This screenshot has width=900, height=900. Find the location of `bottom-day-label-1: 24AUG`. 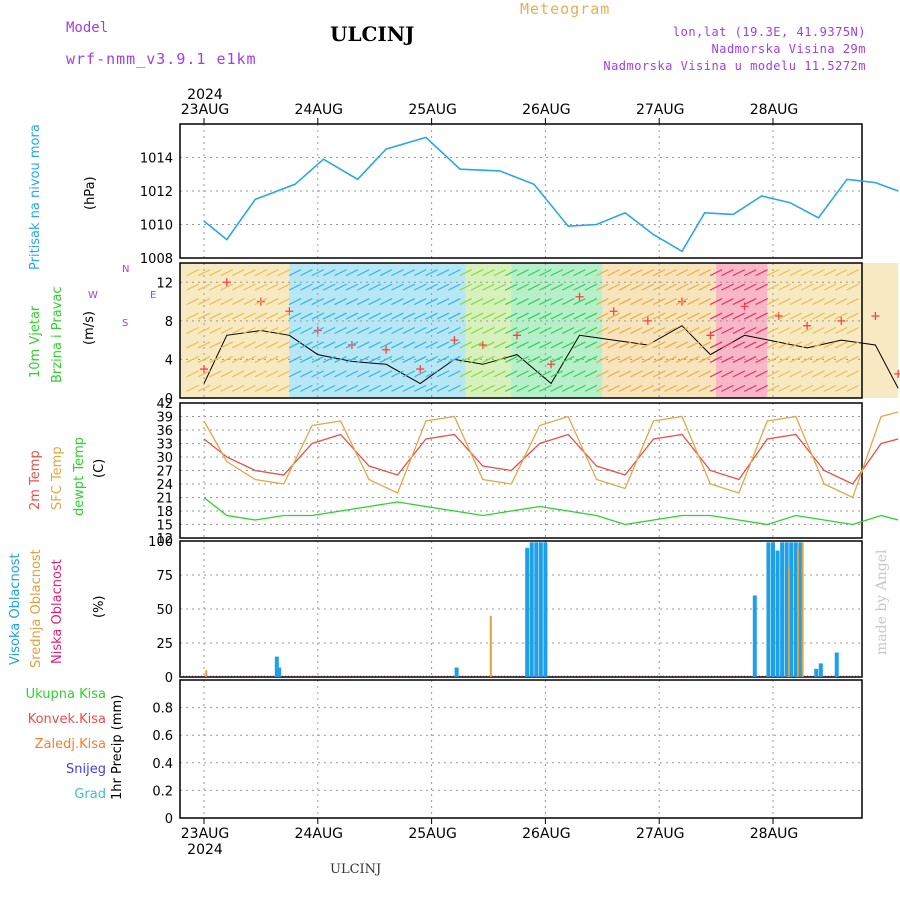

bottom-day-label-1: 24AUG is located at coordinates (319, 834).